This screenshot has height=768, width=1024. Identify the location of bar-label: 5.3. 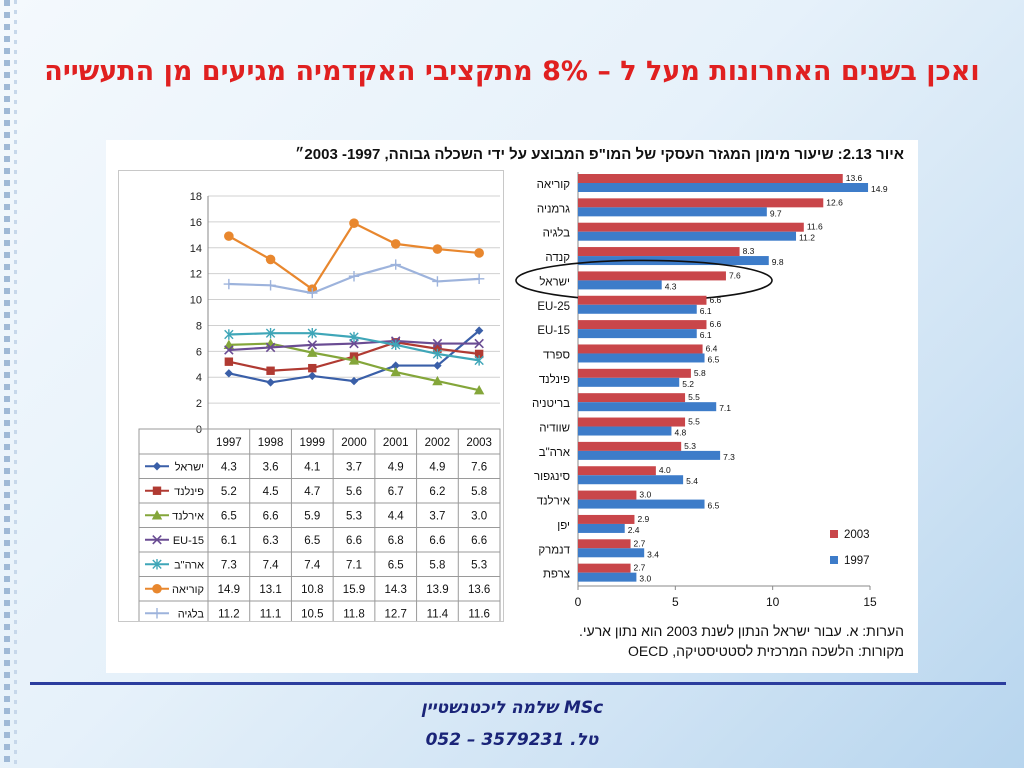
(690, 446).